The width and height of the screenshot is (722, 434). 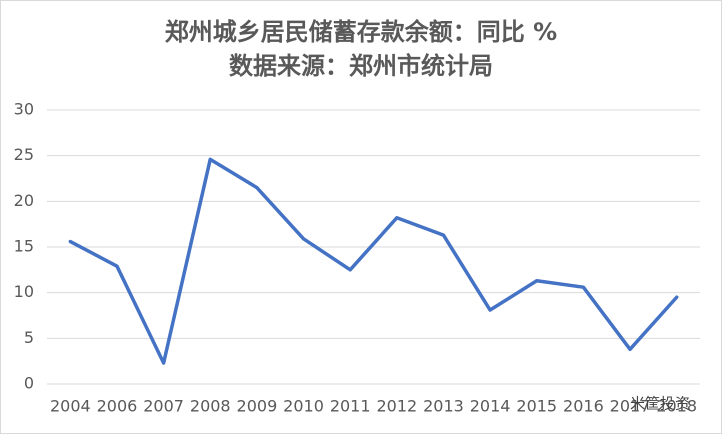 I want to click on y-tick-label: 0, so click(x=29, y=383).